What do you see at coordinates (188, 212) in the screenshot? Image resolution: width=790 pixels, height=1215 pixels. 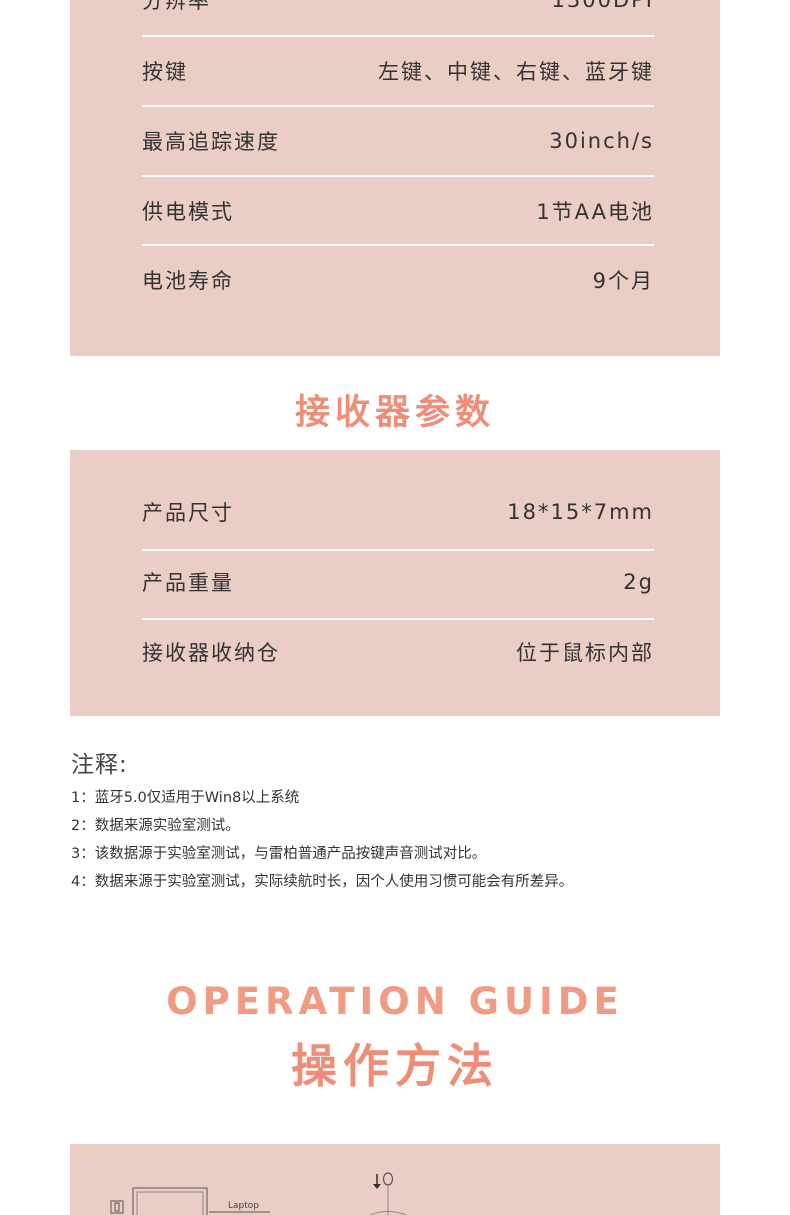 I see `spec-label: 供电模式` at bounding box center [188, 212].